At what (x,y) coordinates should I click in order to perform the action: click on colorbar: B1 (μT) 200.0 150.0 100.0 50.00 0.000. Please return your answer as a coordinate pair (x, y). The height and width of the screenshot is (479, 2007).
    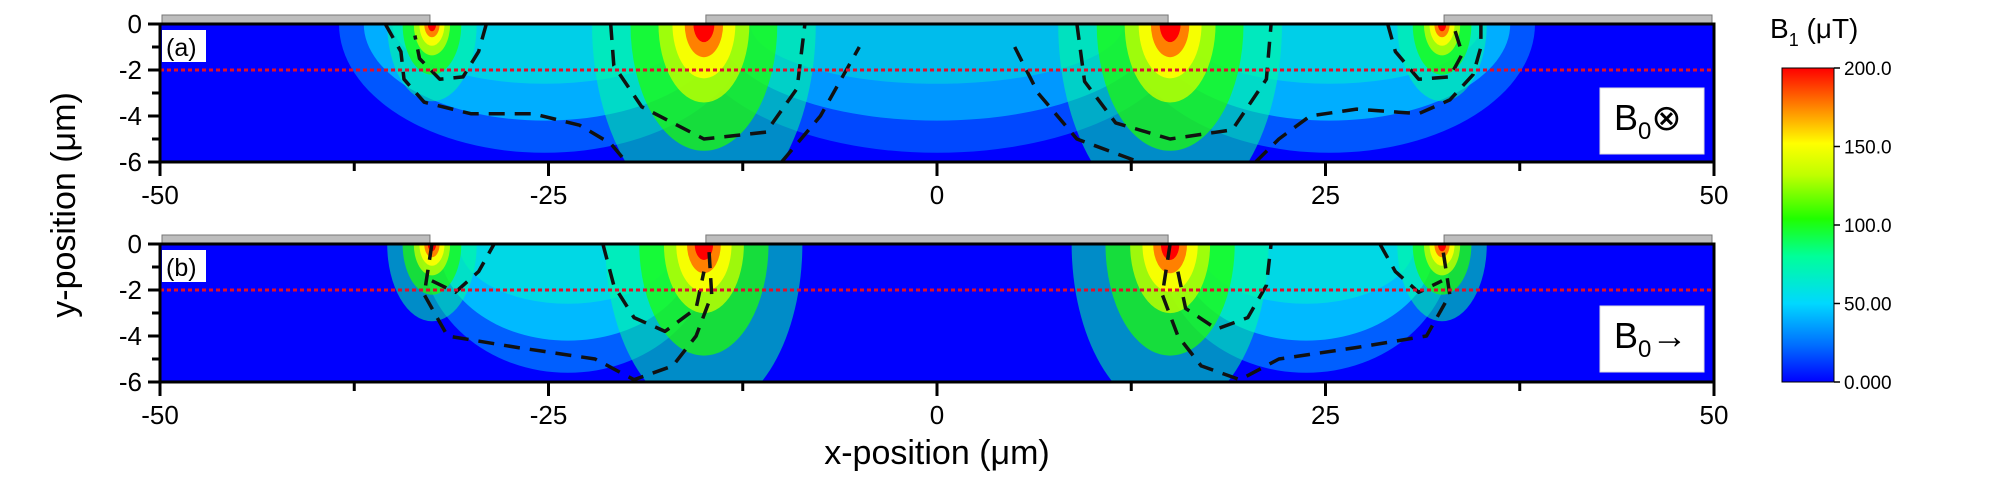
    Looking at the image, I should click on (1831, 203).